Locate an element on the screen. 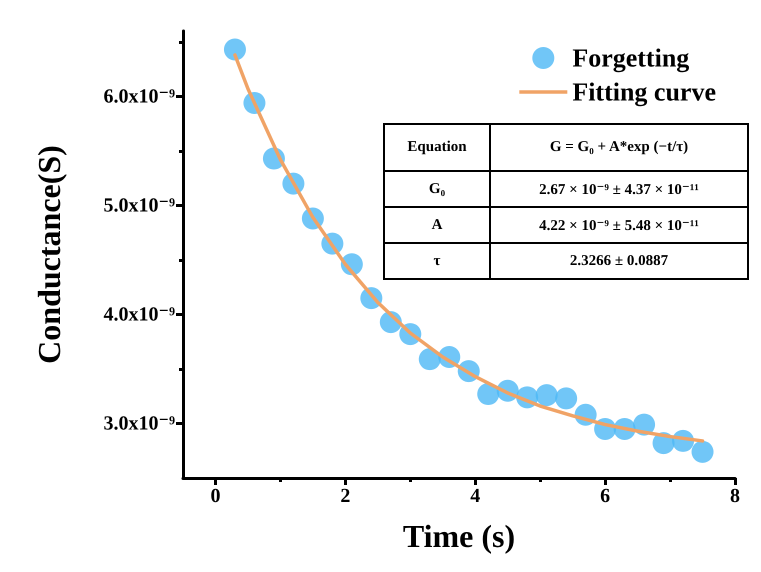 Image resolution: width=761 pixels, height=572 pixels. annotation: 2.3266 ± 0.0887 is located at coordinates (619, 261).